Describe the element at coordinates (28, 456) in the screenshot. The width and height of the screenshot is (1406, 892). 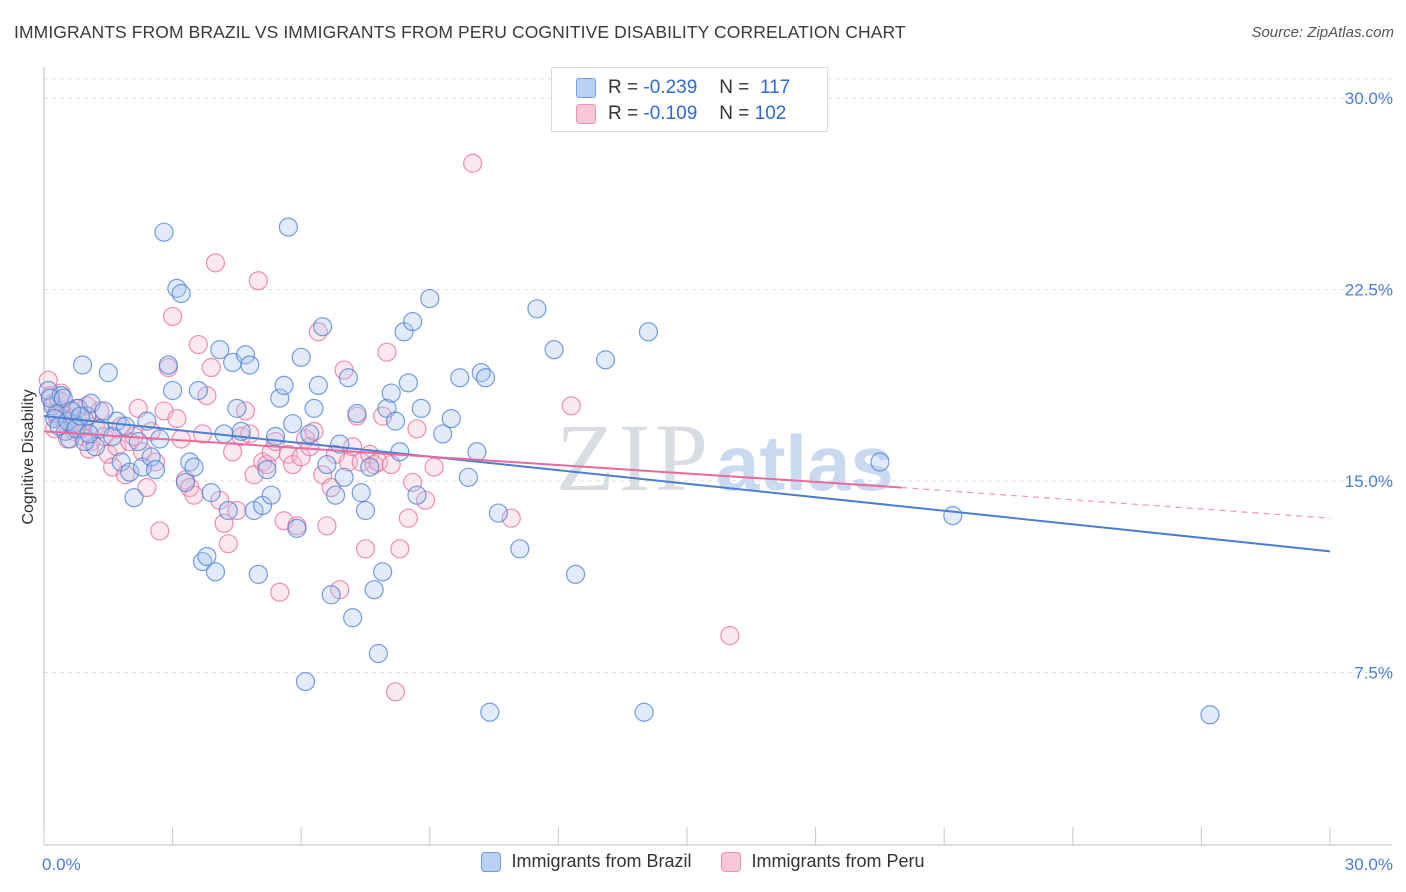
I see `y-axis-label: Cognitive Disability` at that location.